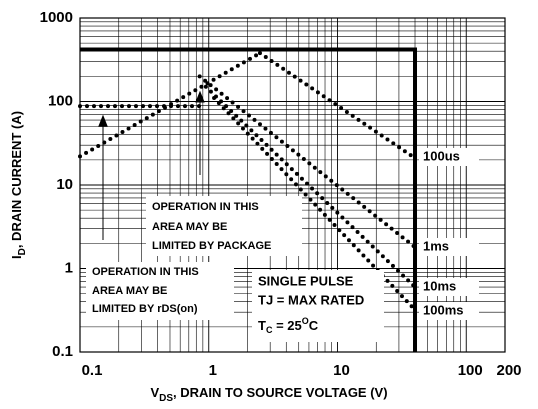  Describe the element at coordinates (16, 179) in the screenshot. I see `y-axis-label-part: , DRAIN CURRENT (A)` at that location.